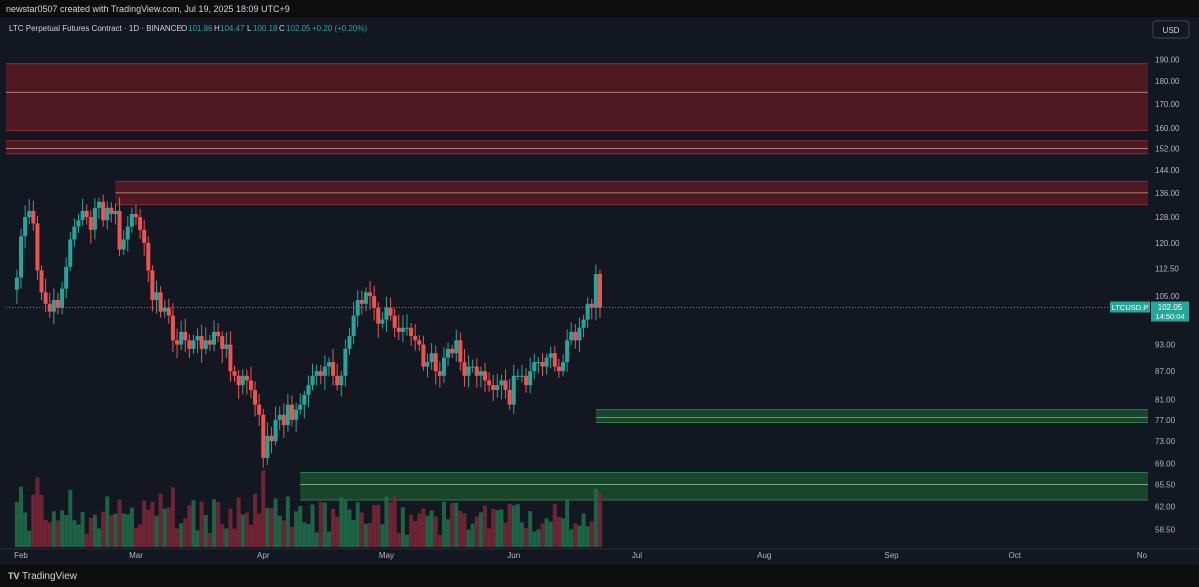 Image resolution: width=1199 pixels, height=587 pixels. What do you see at coordinates (764, 555) in the screenshot?
I see `x-tick-label: Aug` at bounding box center [764, 555].